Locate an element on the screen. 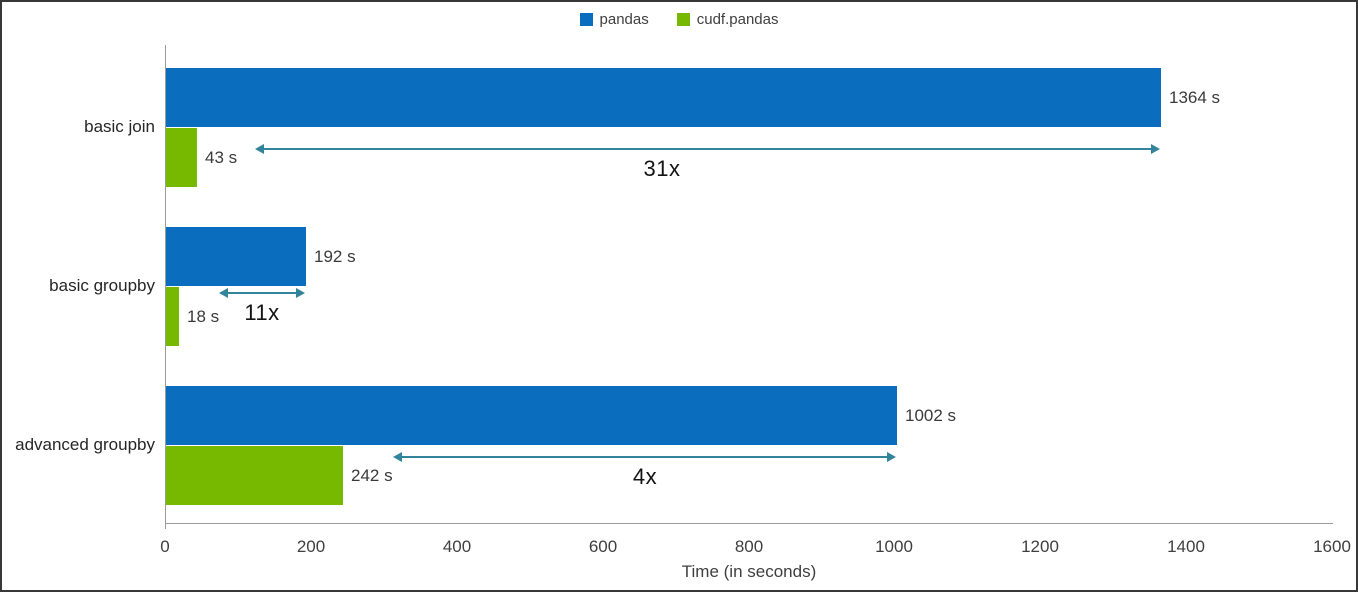 This screenshot has height=592, width=1358. value-label-pandas-basic-join: 1364 s is located at coordinates (1195, 97).